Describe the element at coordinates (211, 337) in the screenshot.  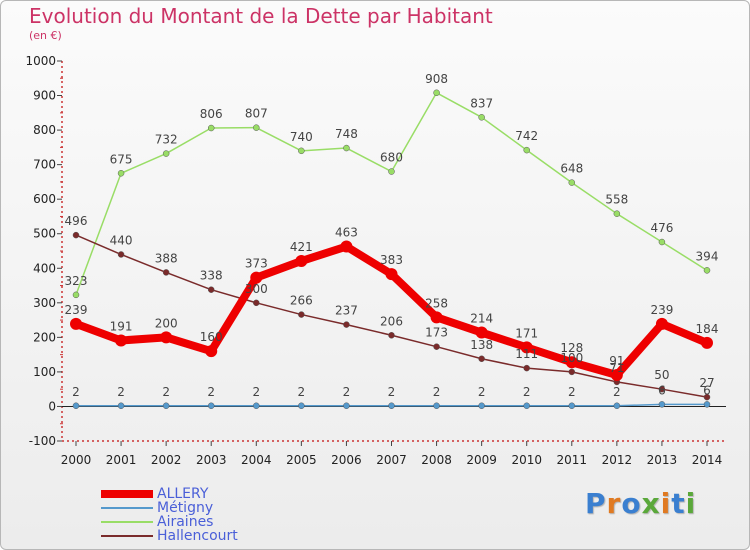
I see `data-label-allery: 160` at that location.